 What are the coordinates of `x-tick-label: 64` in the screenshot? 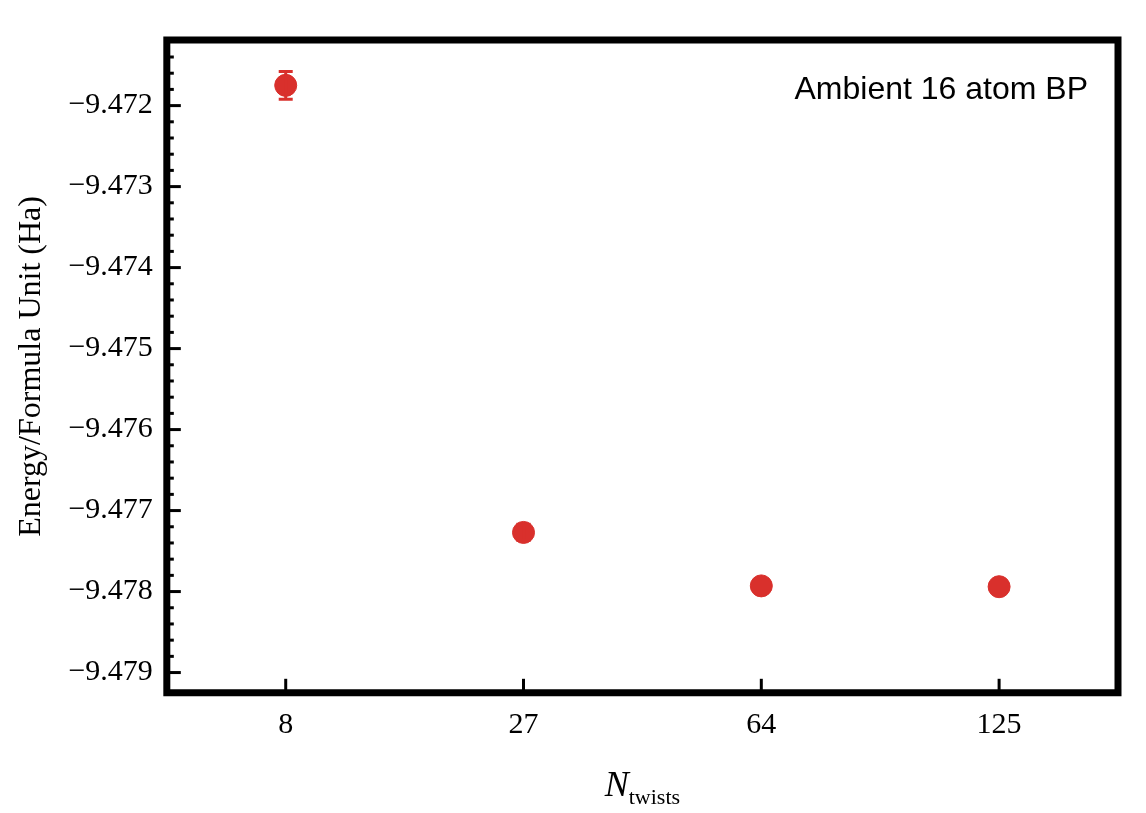 It's located at (761, 722).